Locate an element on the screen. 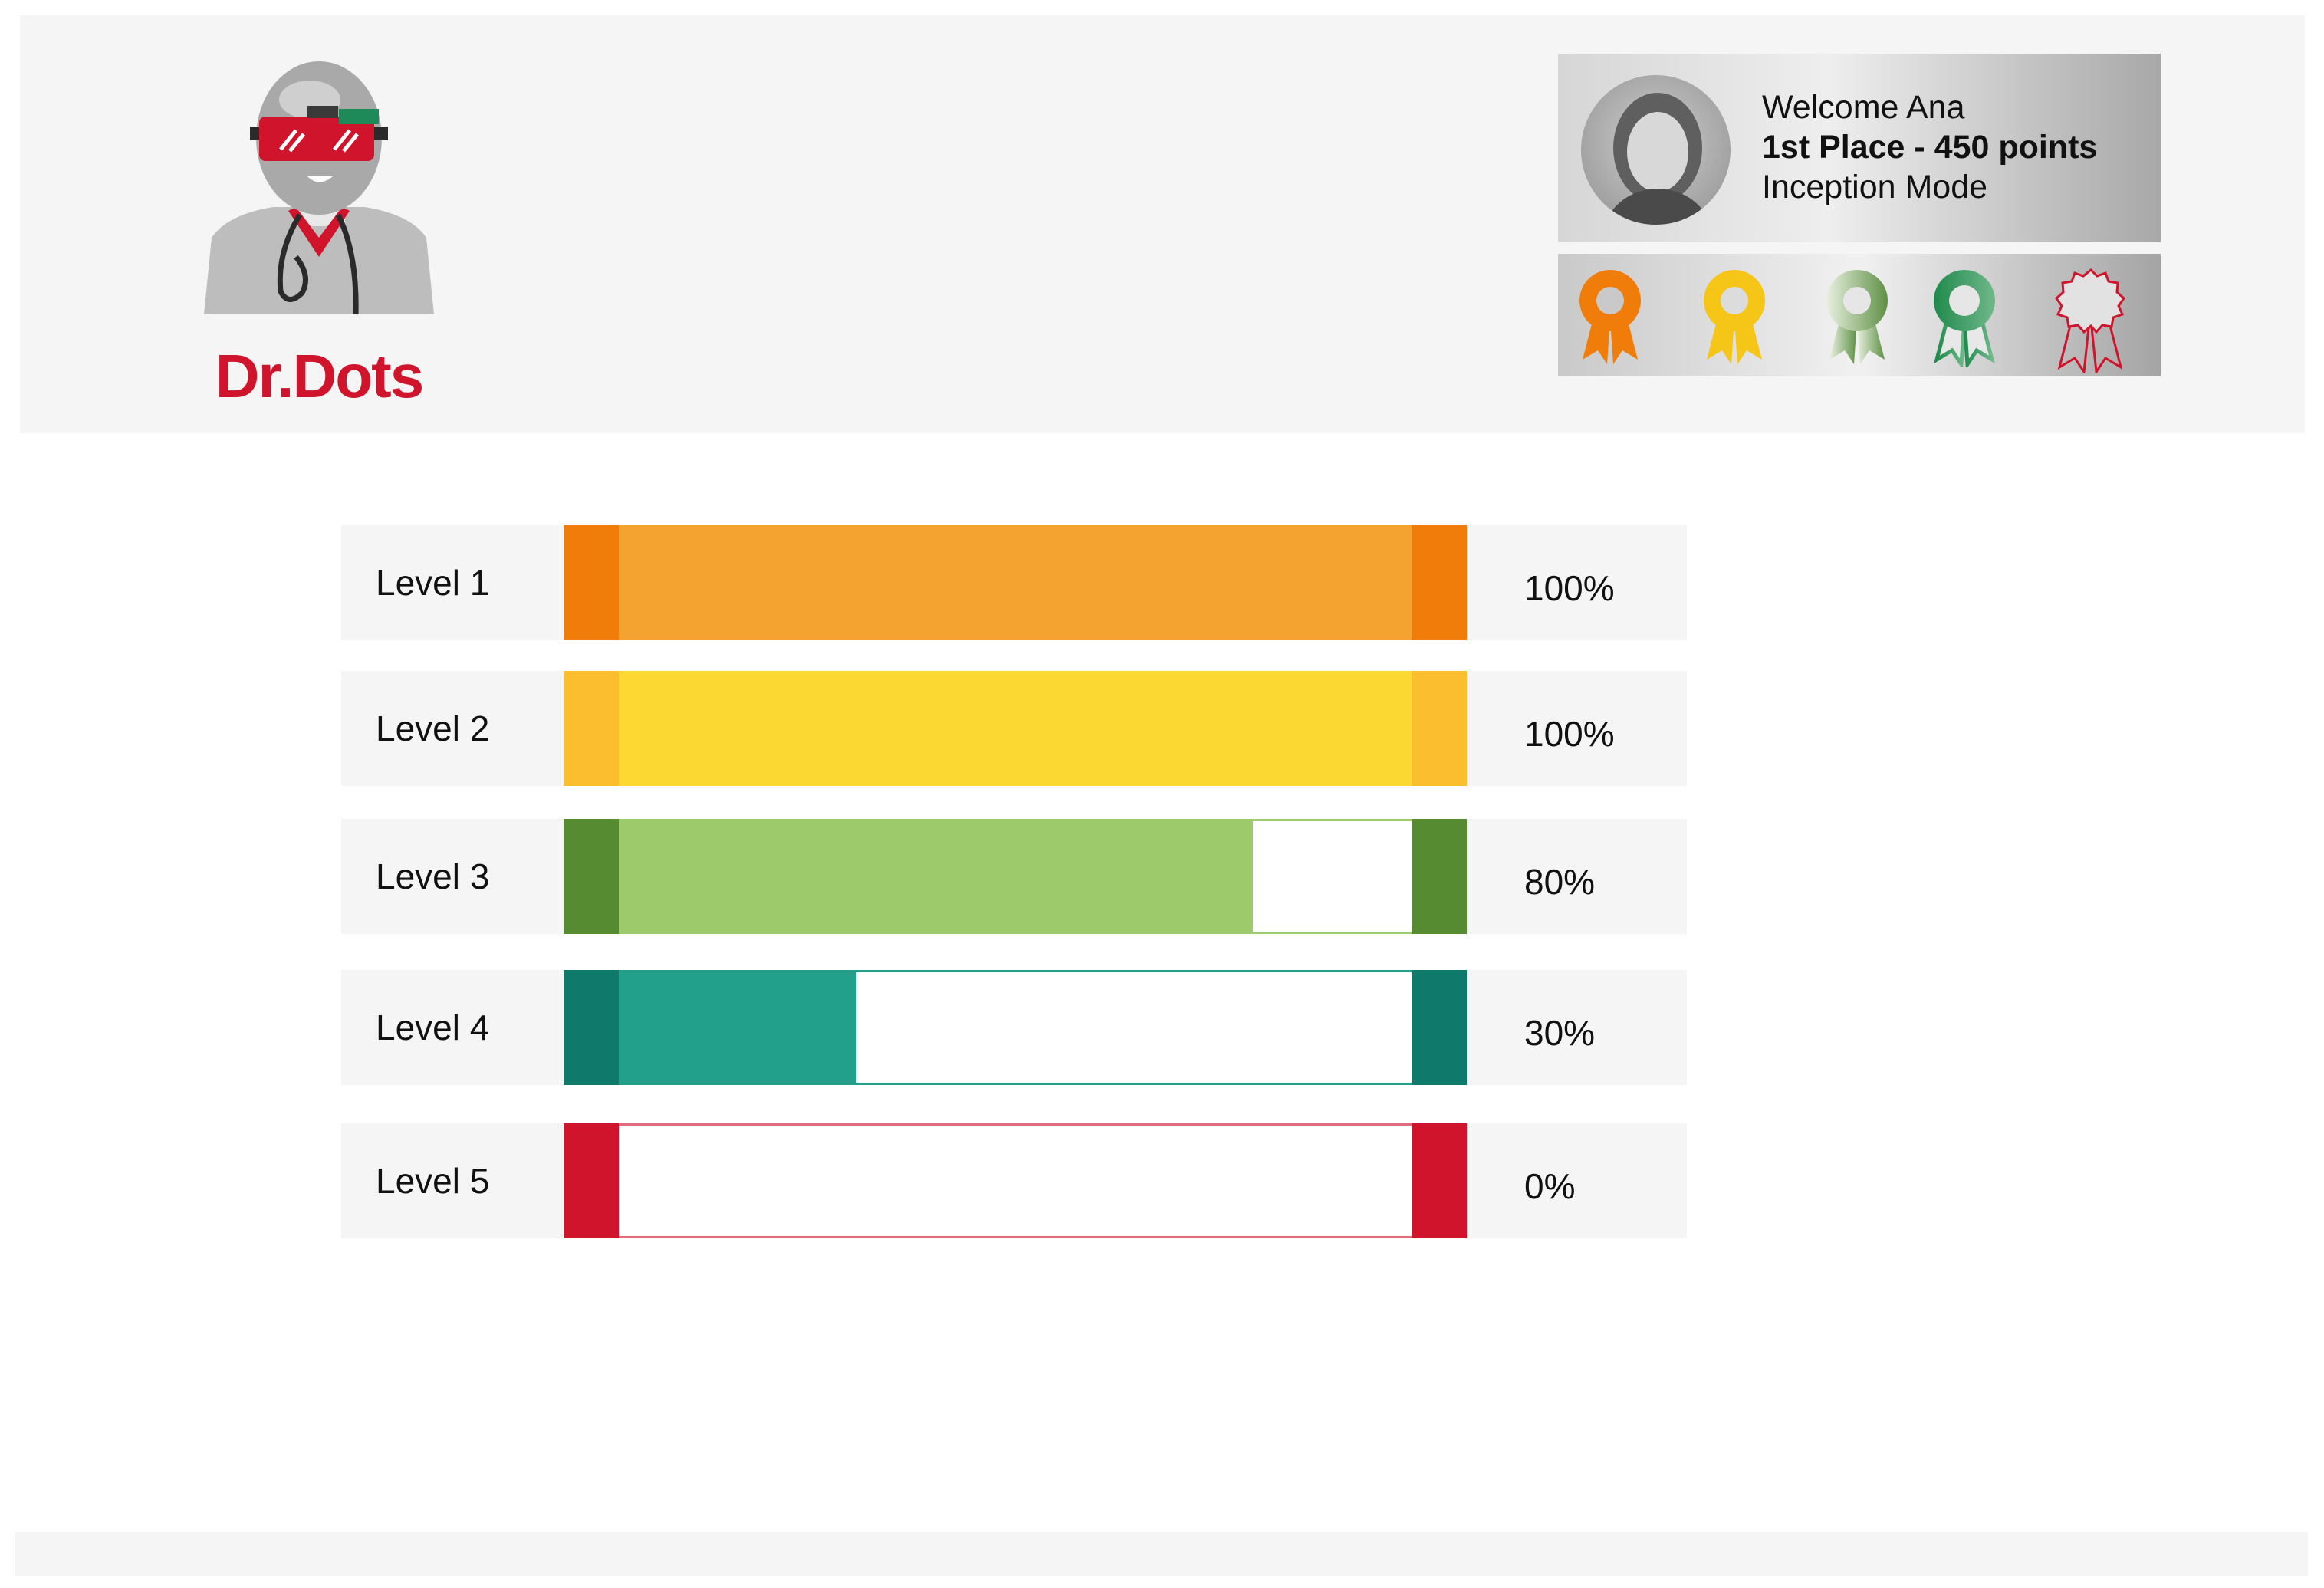 The height and width of the screenshot is (1588, 2324). level-label: Level 4 is located at coordinates (433, 1027).